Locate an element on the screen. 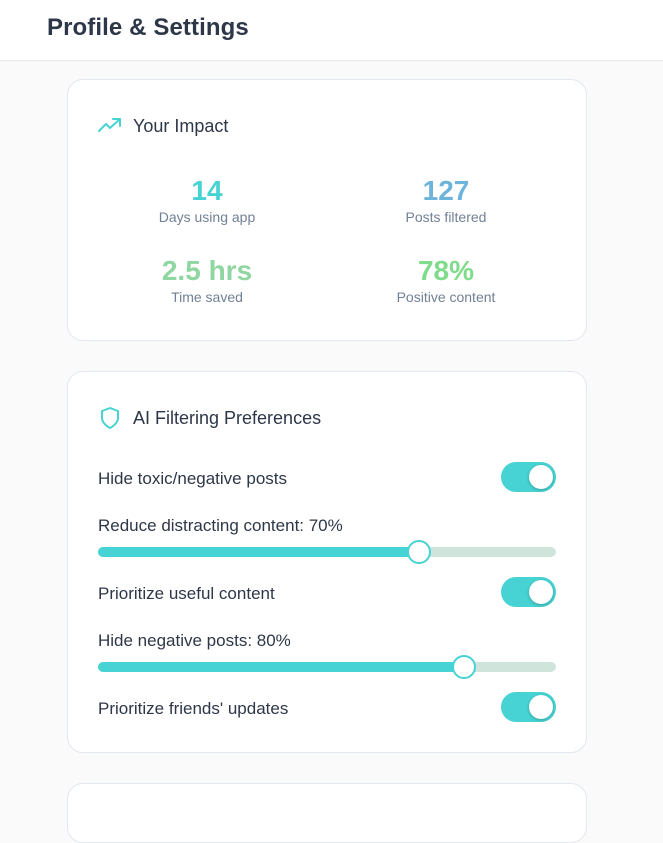 The image size is (663, 843). toggle-prioritize-friends is located at coordinates (528, 707).